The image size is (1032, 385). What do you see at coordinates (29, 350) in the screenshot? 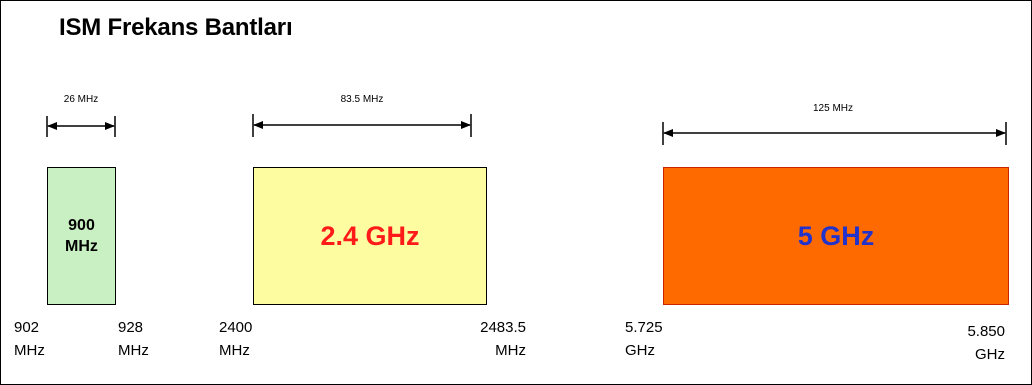
I see `edge-902-unit: MHz` at bounding box center [29, 350].